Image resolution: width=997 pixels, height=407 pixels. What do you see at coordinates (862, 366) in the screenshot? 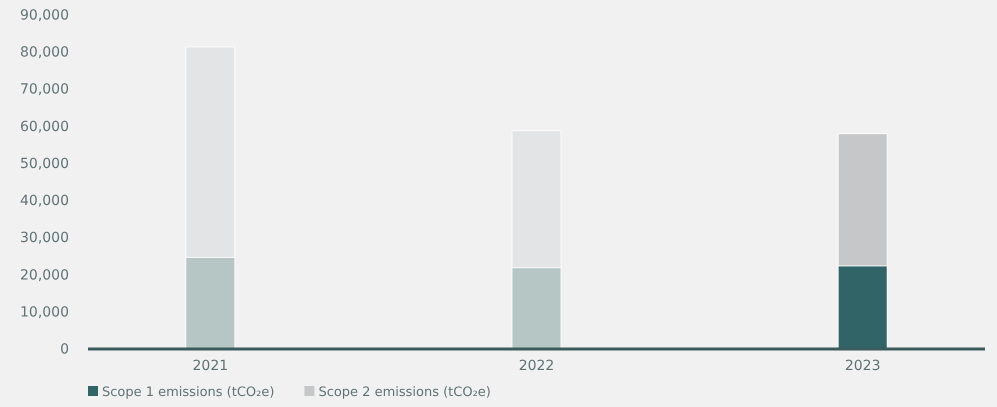
I see `x-tick-label: 2023` at bounding box center [862, 366].